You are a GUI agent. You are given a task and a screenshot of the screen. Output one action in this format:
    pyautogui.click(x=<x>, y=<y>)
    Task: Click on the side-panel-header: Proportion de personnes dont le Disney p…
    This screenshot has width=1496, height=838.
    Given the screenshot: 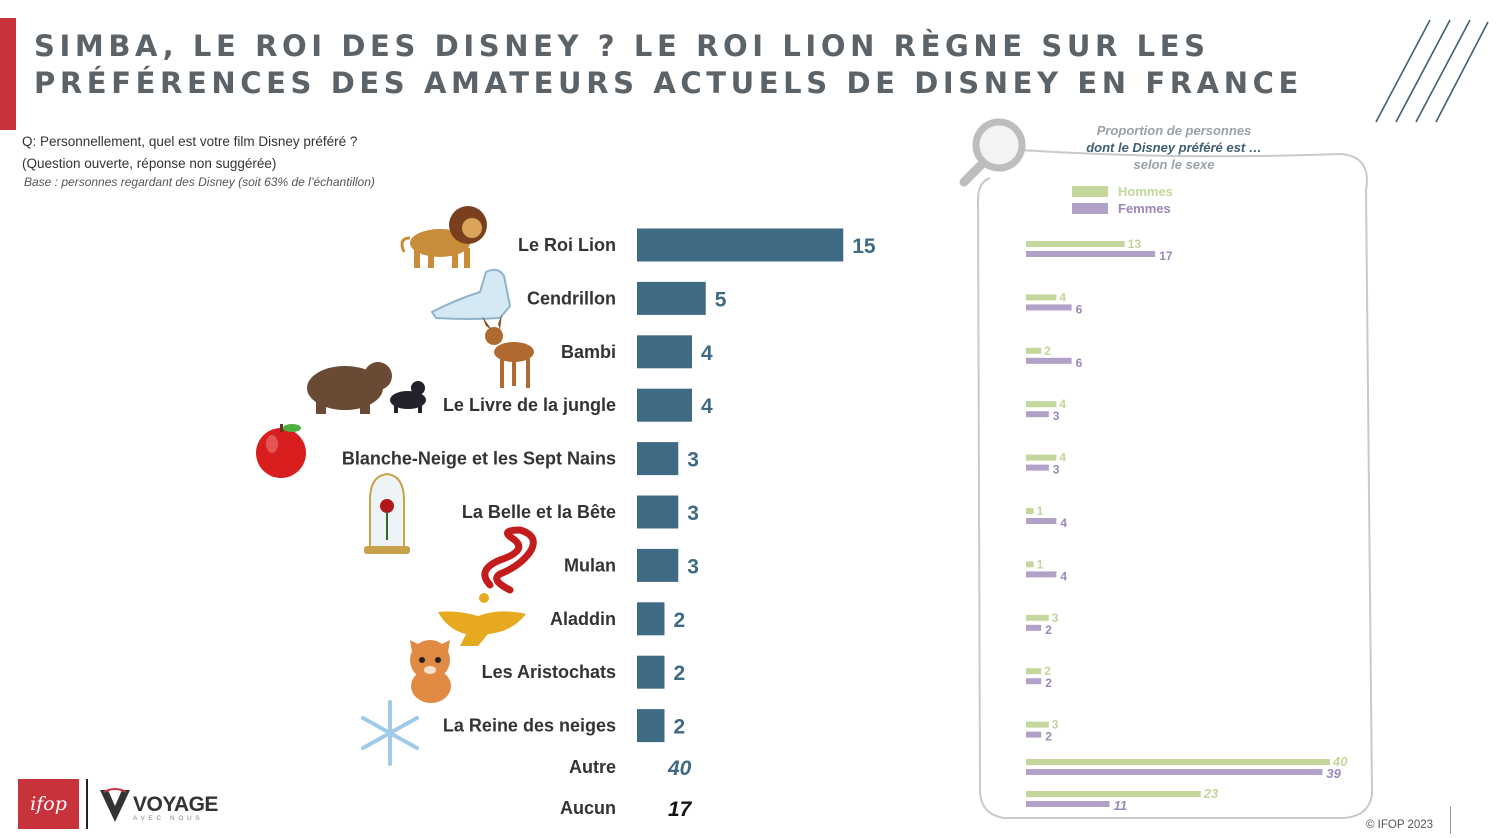 What is the action you would take?
    pyautogui.click(x=1174, y=147)
    